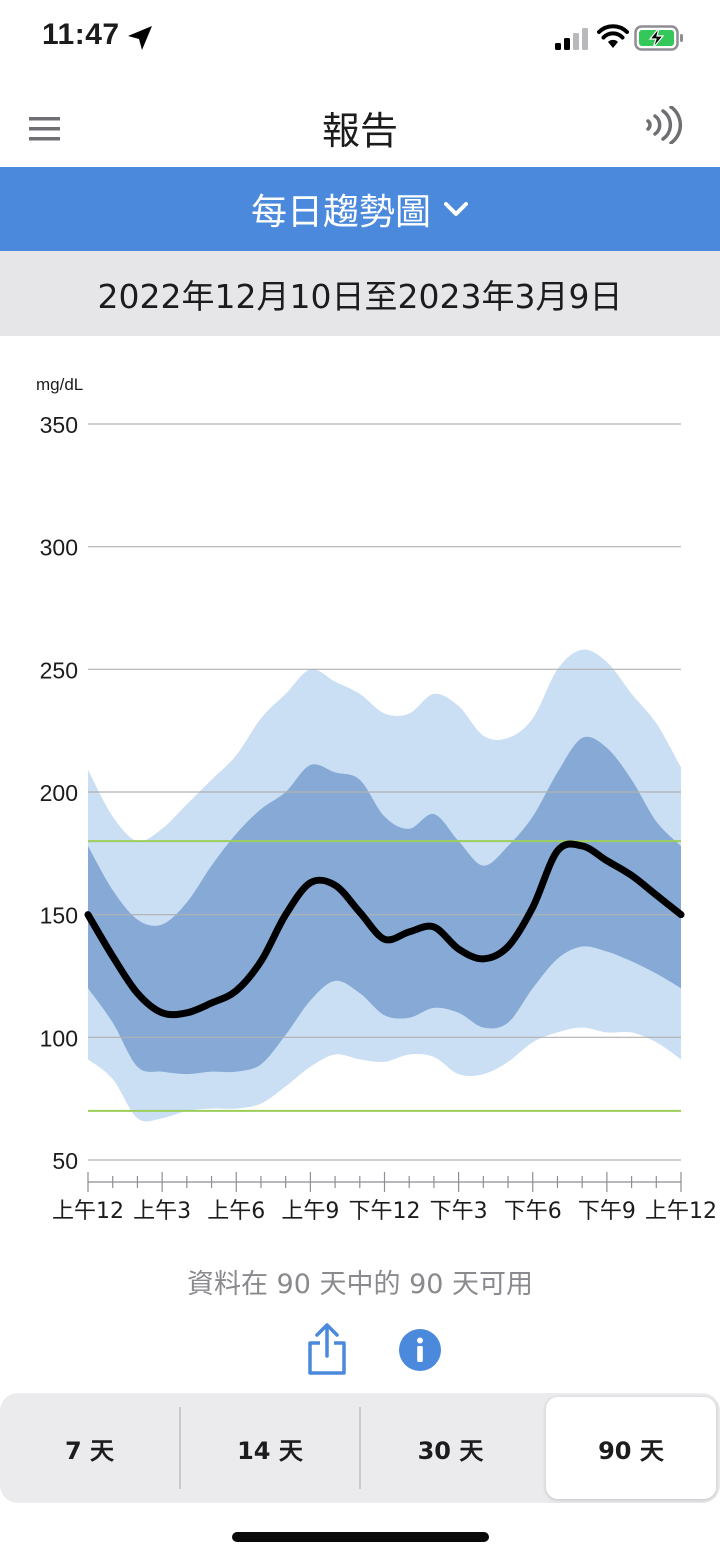 This screenshot has width=720, height=1559. I want to click on period-tab-90-days: 90 天, so click(631, 1448).